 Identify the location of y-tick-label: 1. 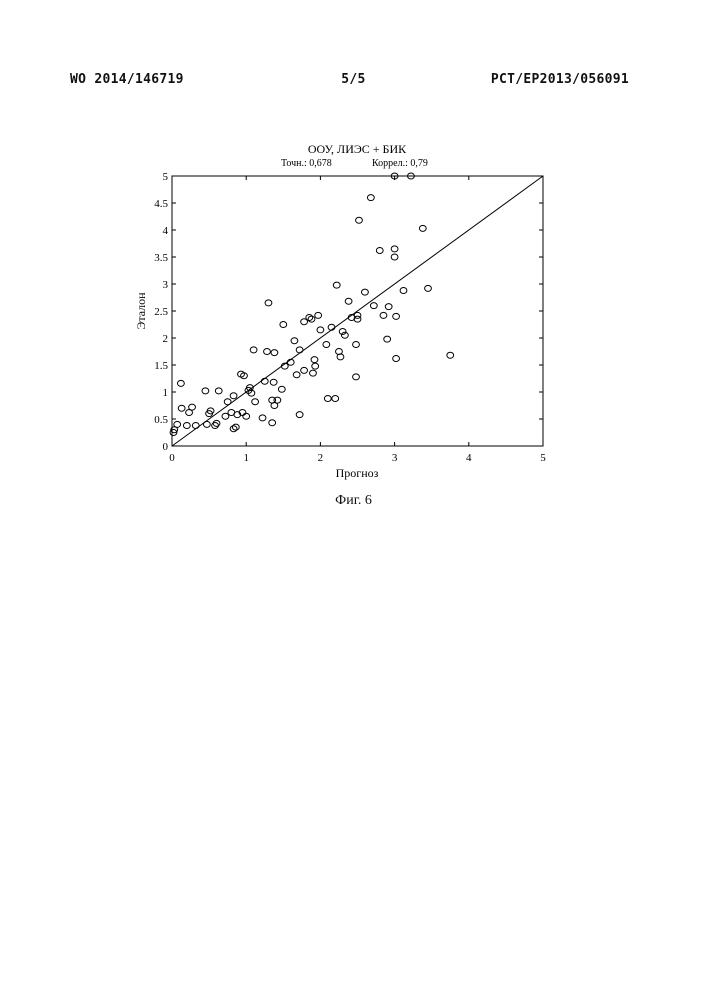
(166, 393).